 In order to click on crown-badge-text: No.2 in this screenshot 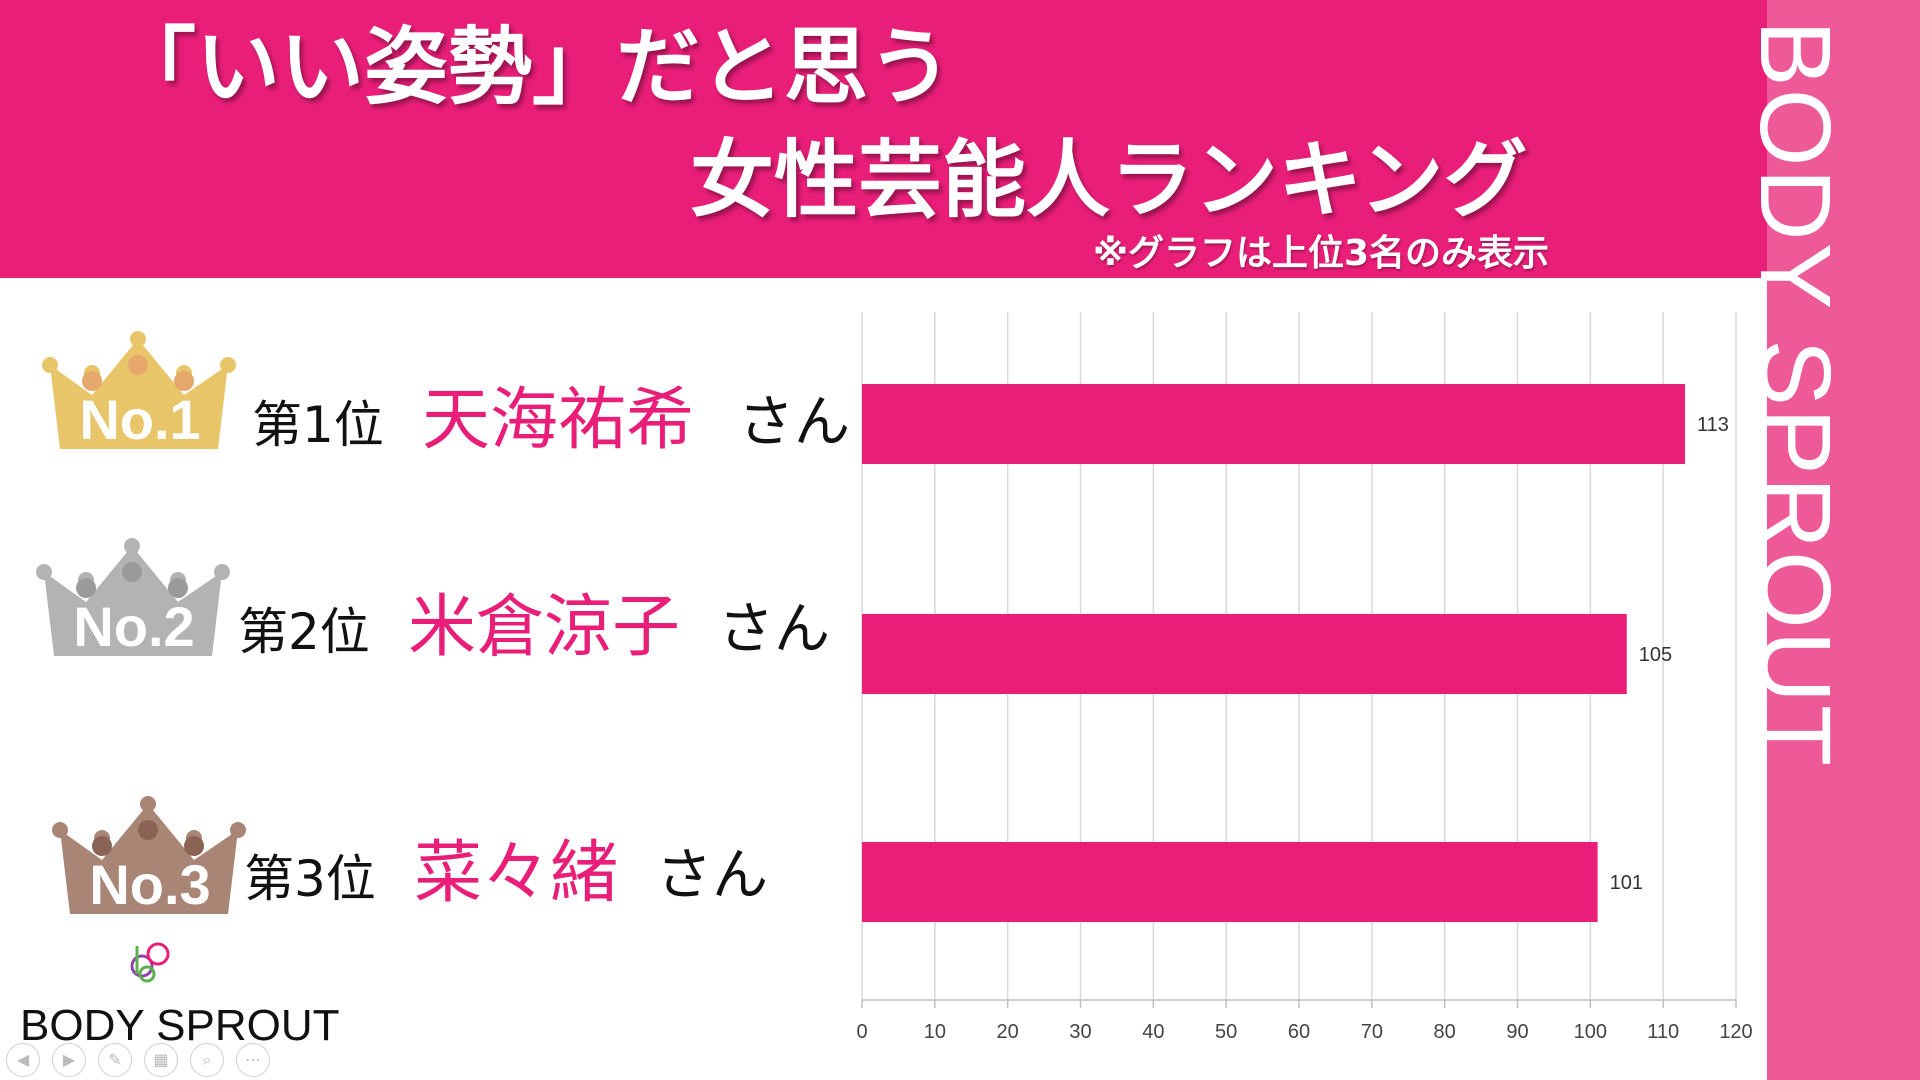, I will do `click(133, 626)`.